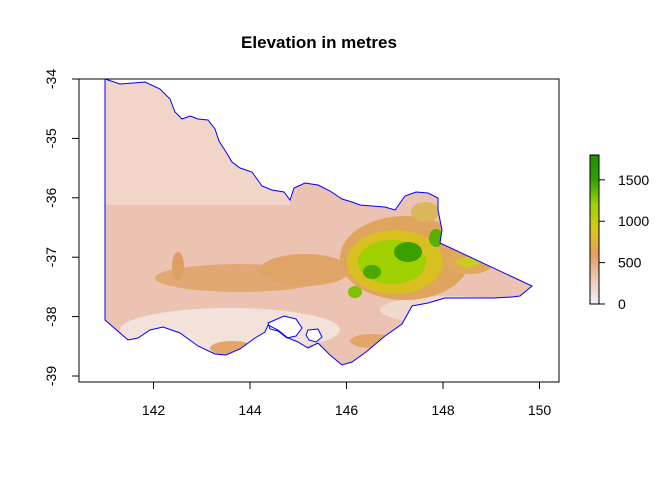 The width and height of the screenshot is (672, 480). What do you see at coordinates (319, 42) in the screenshot?
I see `map-title: Elevation in metres` at bounding box center [319, 42].